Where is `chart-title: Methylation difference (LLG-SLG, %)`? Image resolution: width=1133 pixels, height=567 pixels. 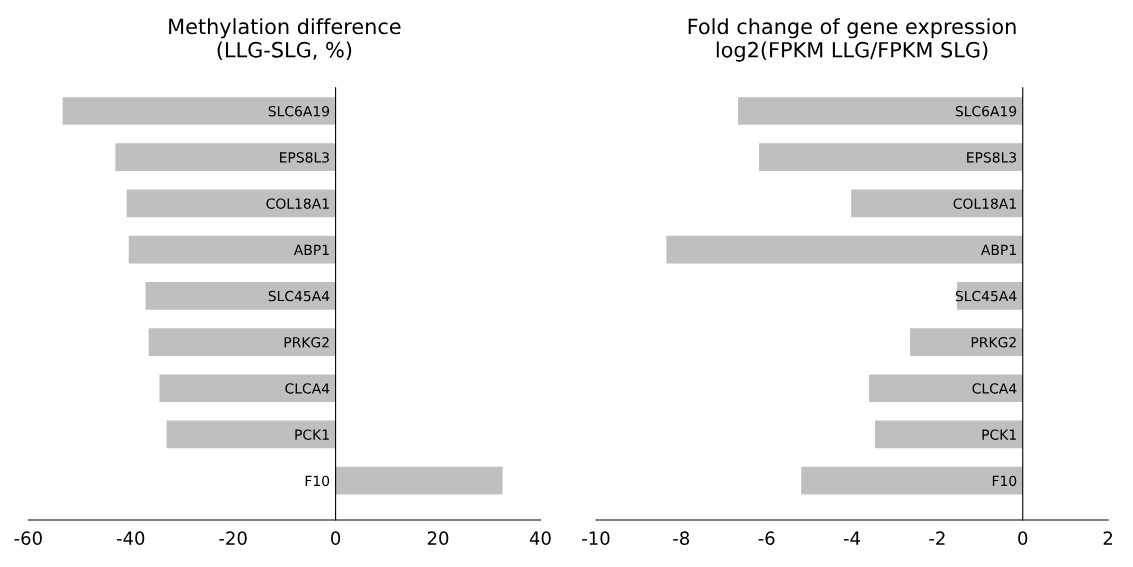
chart-title: Methylation difference (LLG-SLG, %) is located at coordinates (285, 39).